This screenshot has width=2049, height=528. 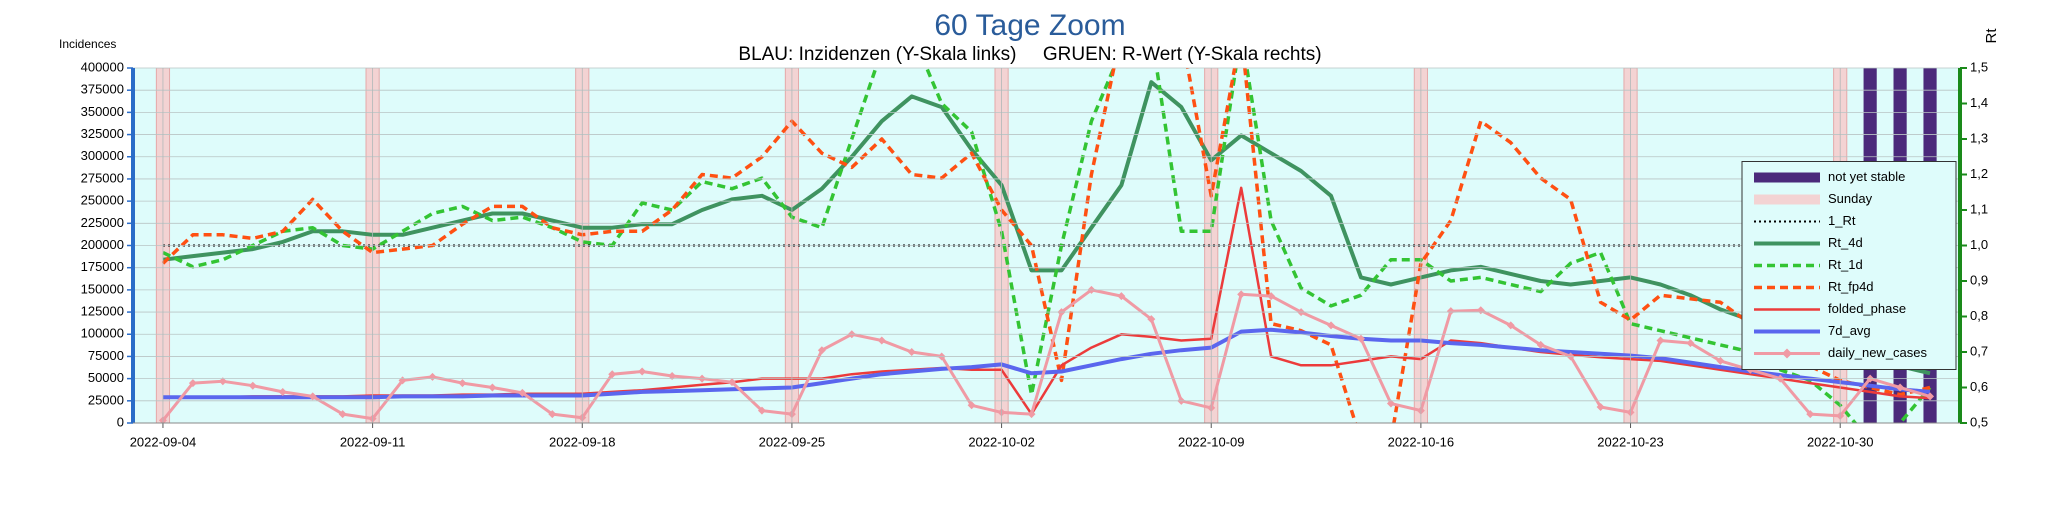 I want to click on x-tick-label: 2022-09-04, so click(x=163, y=441).